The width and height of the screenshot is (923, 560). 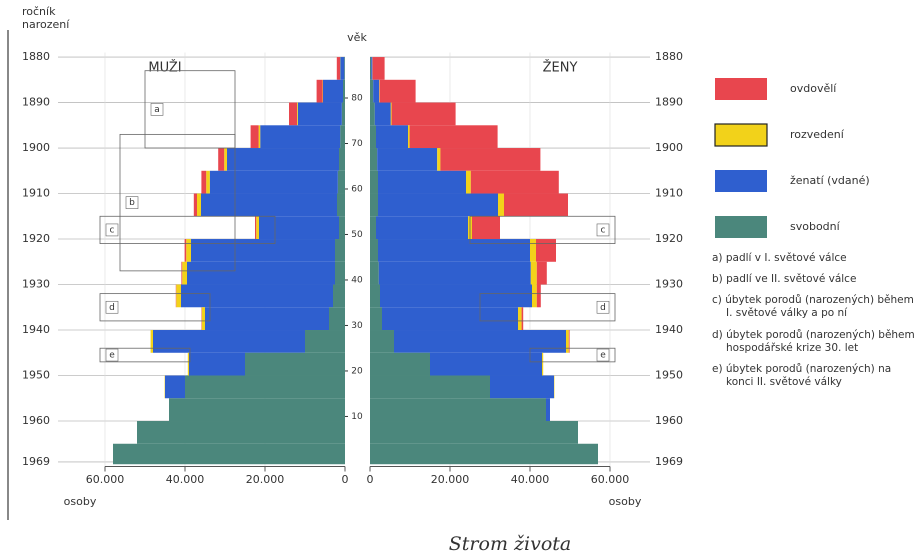 I want to click on x-tick-label: 20.000, so click(x=265, y=479).